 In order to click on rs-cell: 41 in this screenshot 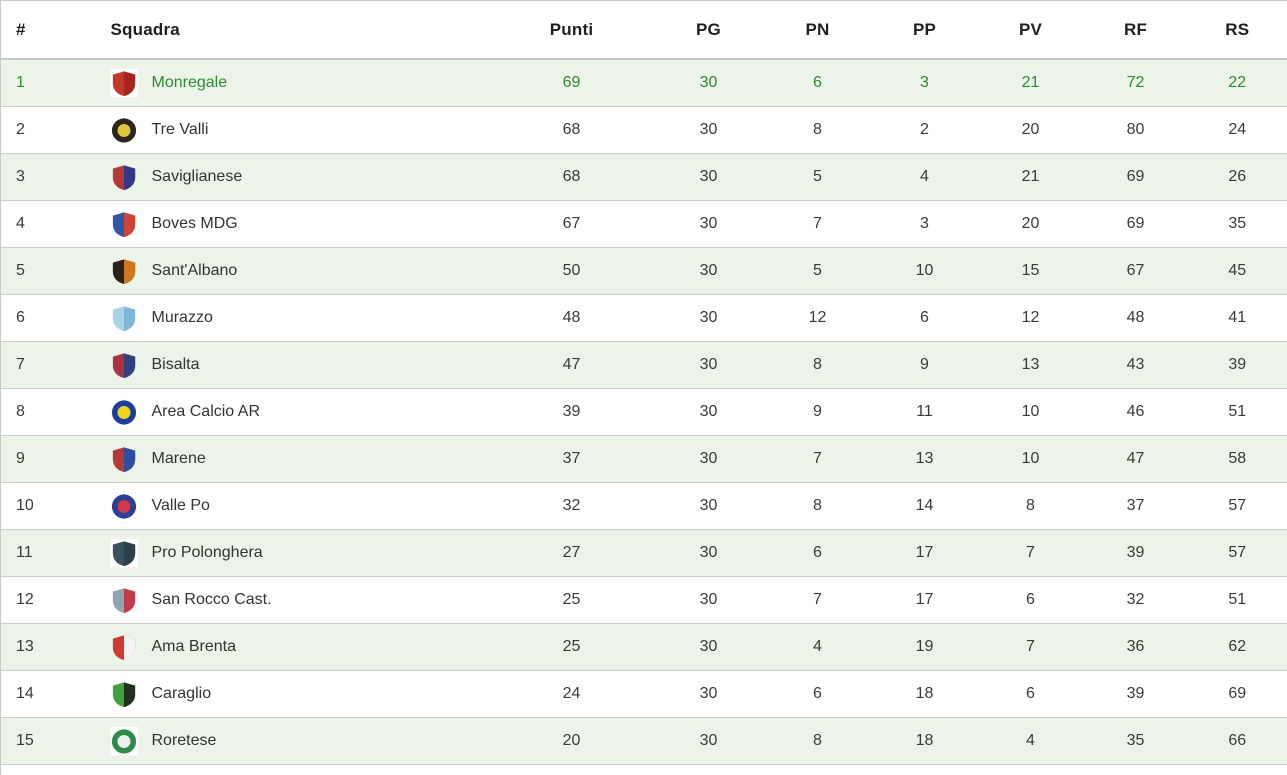, I will do `click(1237, 318)`.